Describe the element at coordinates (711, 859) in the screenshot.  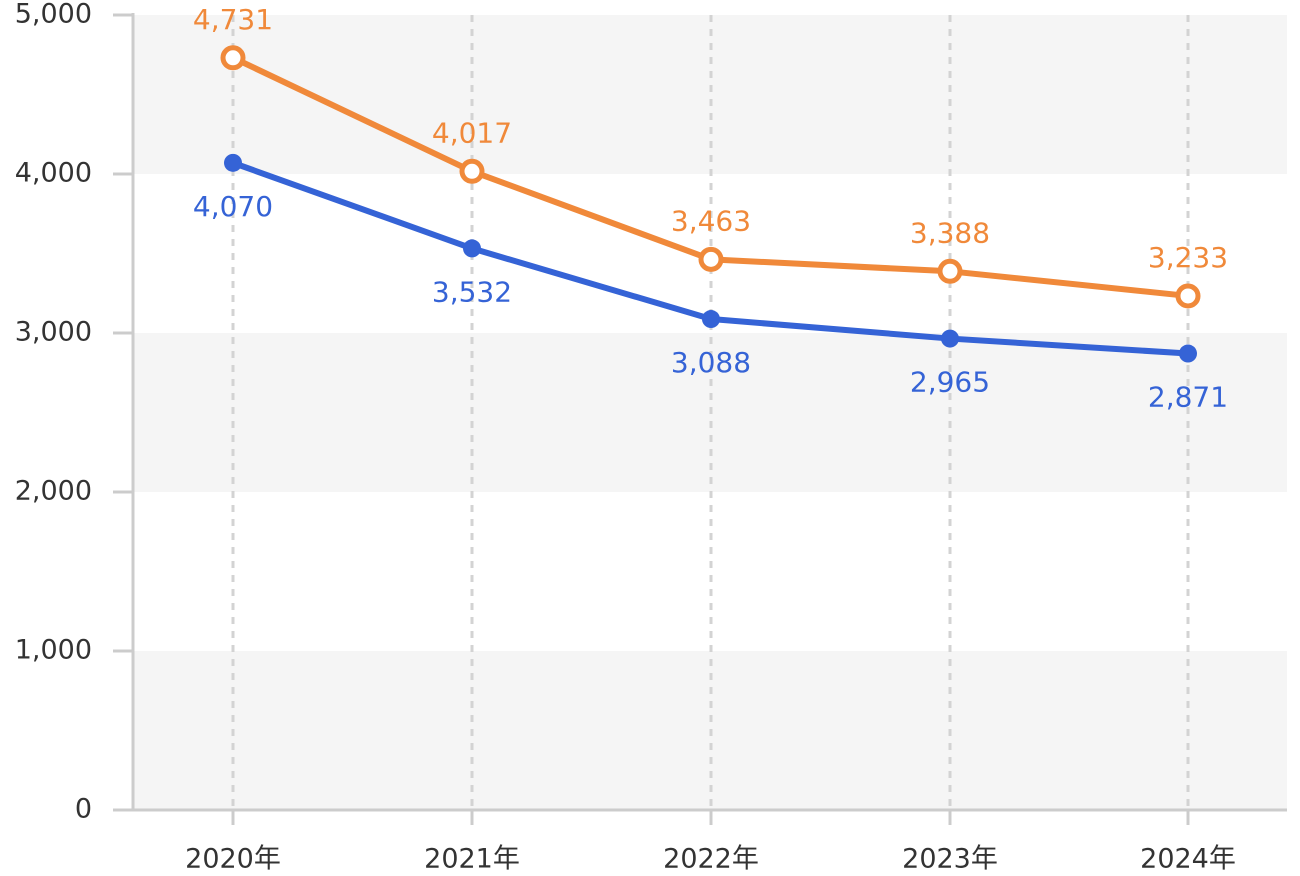
I see `x-tick-label: 2022年` at that location.